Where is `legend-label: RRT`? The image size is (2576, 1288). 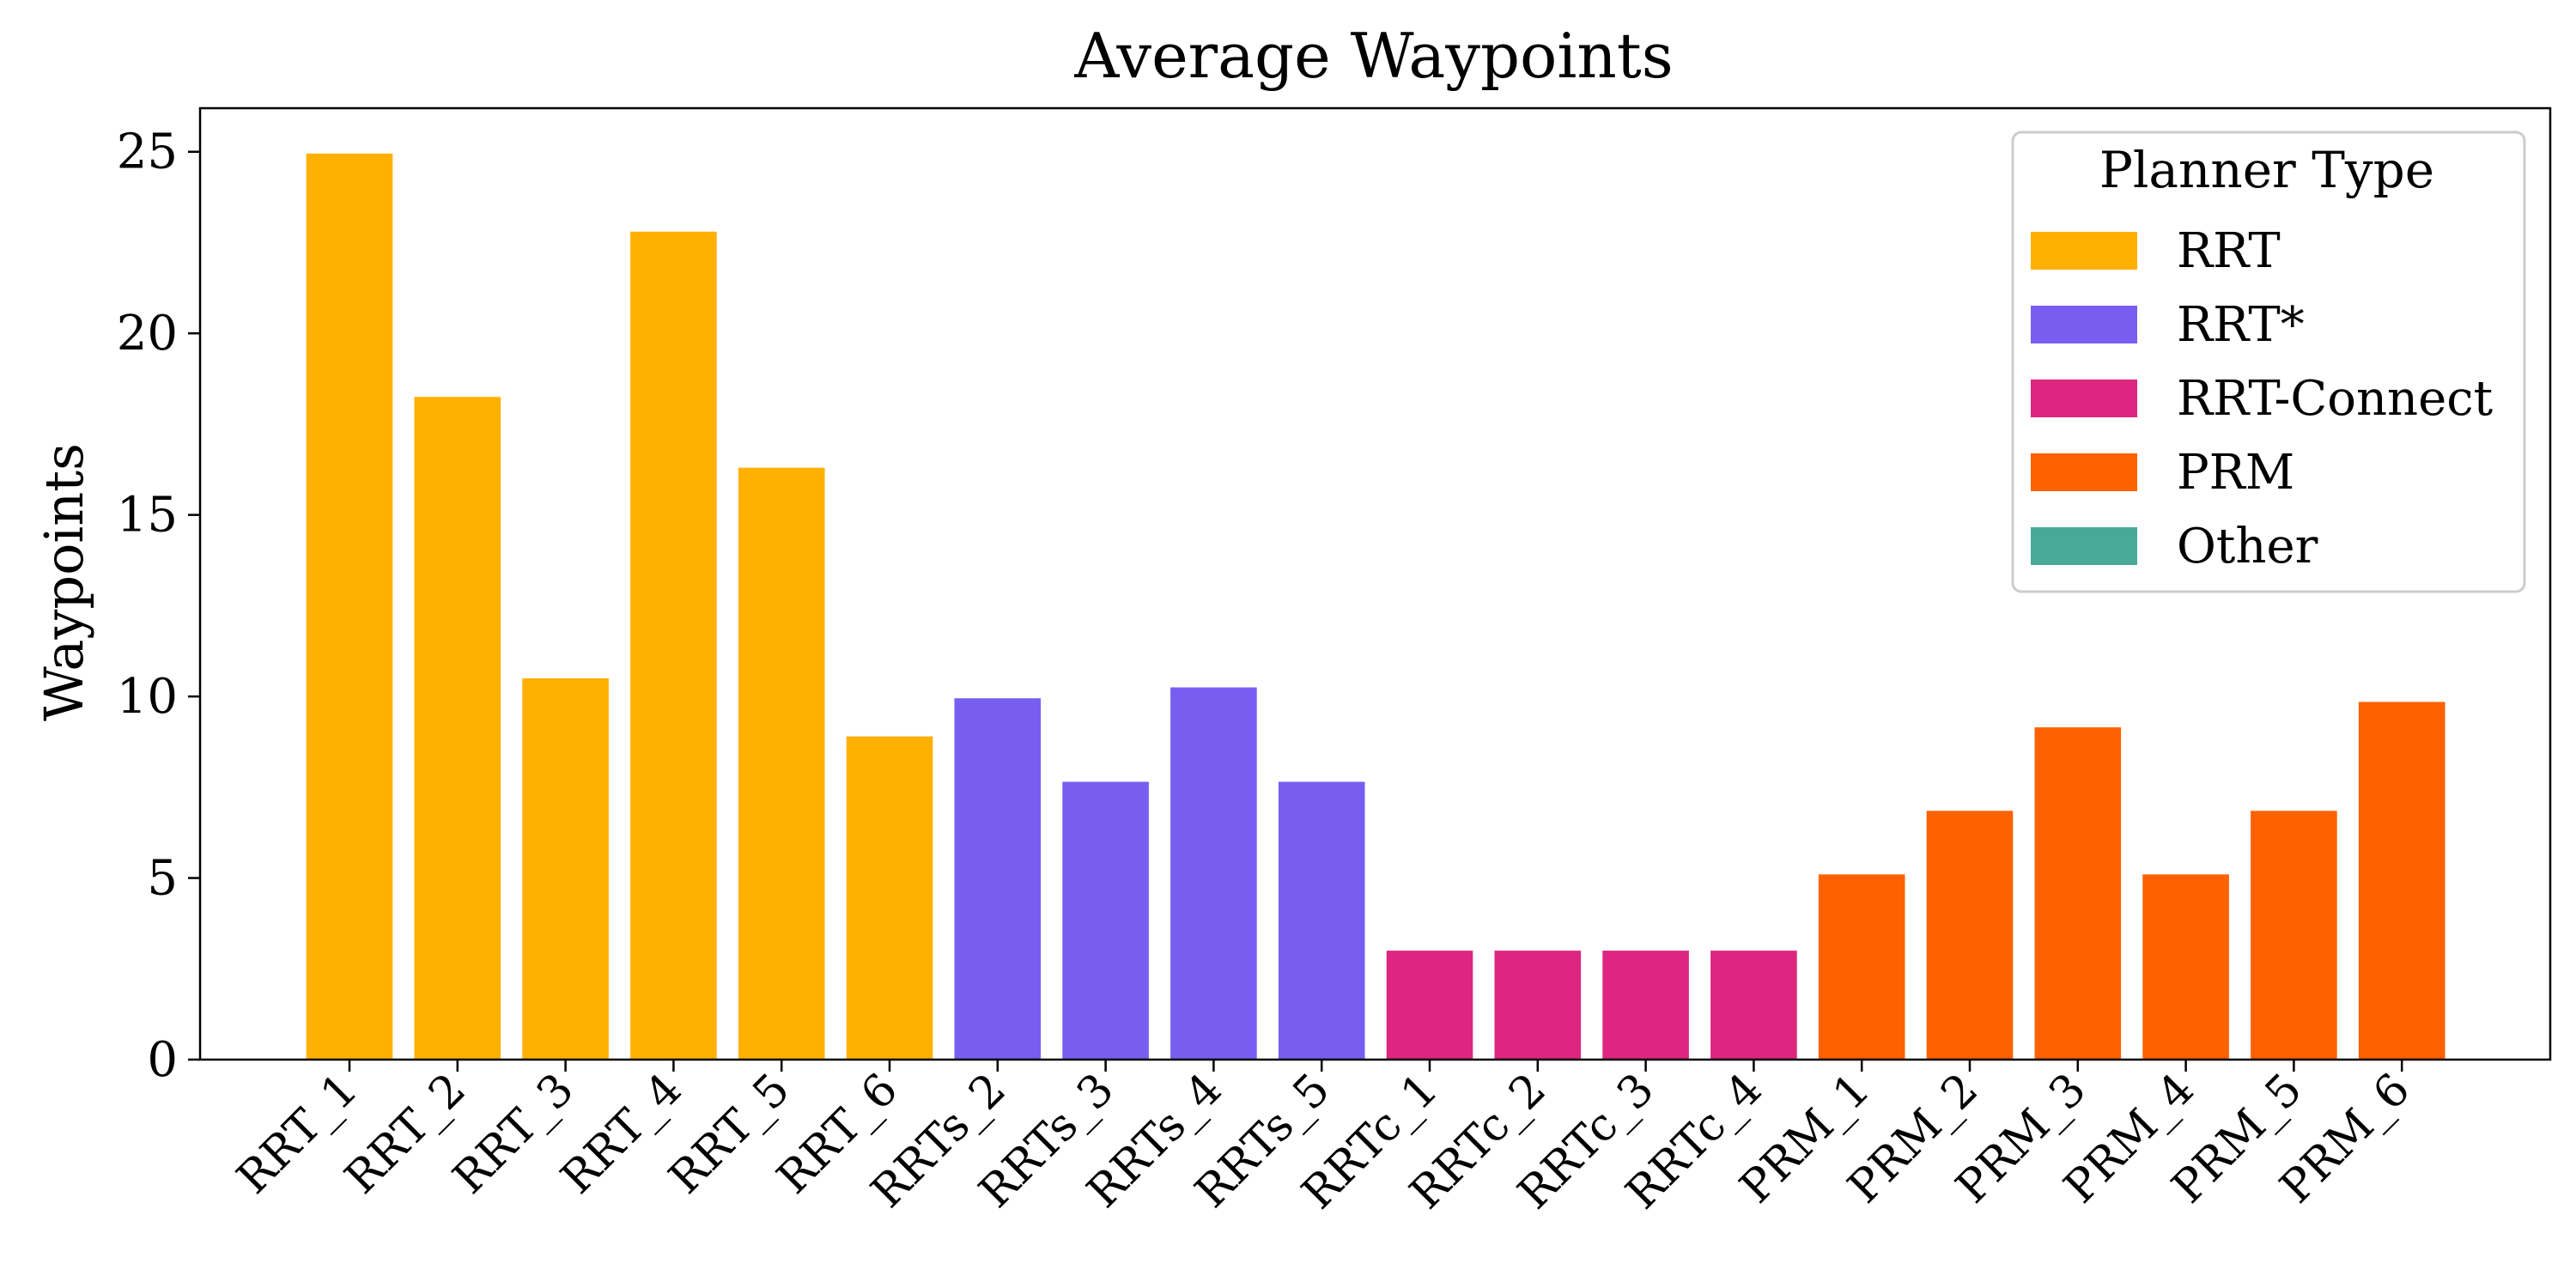 legend-label: RRT is located at coordinates (2229, 251).